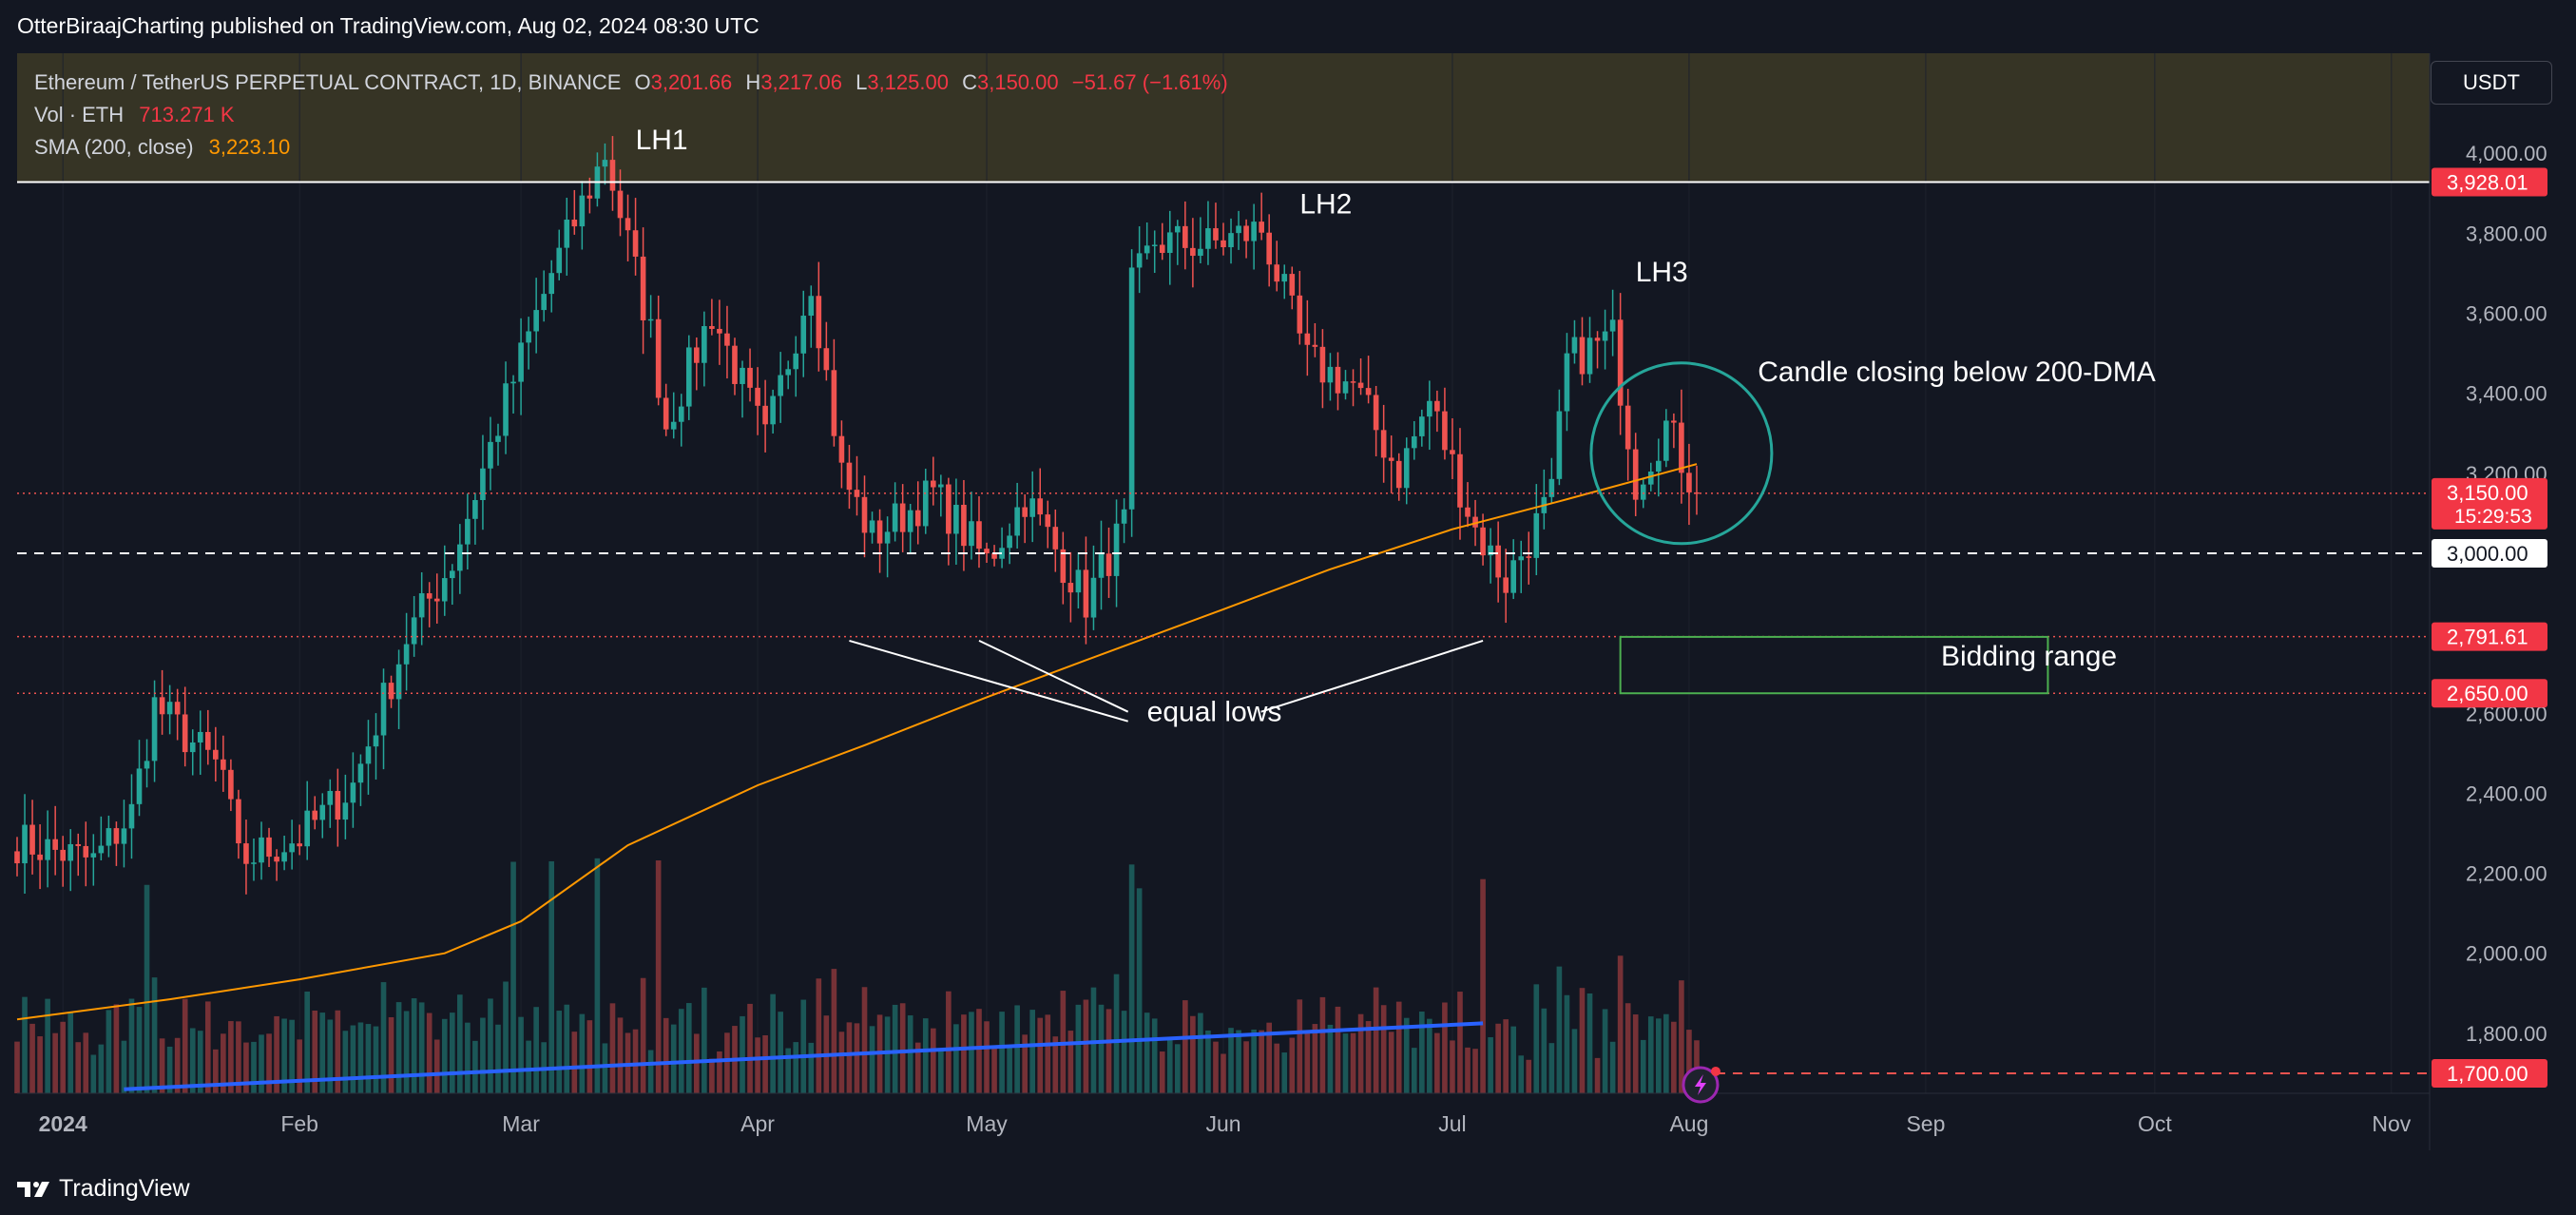 Image resolution: width=2576 pixels, height=1215 pixels. Describe the element at coordinates (104, 1189) in the screenshot. I see `tradingview-logo: TradingView` at that location.